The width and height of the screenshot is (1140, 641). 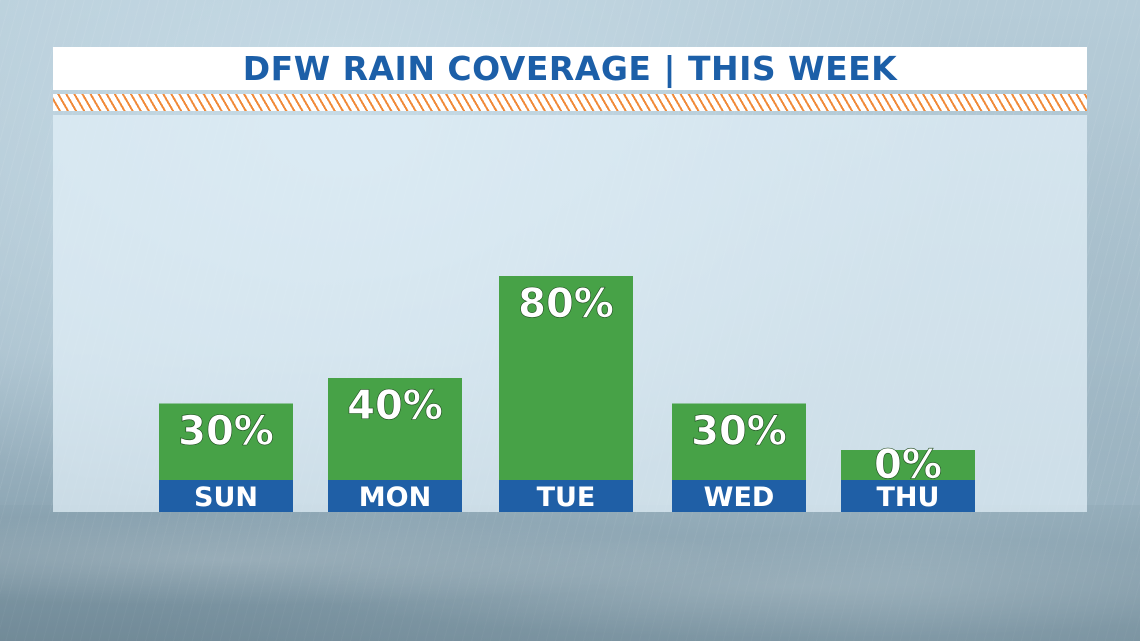 I want to click on bar-sun, so click(x=226, y=441).